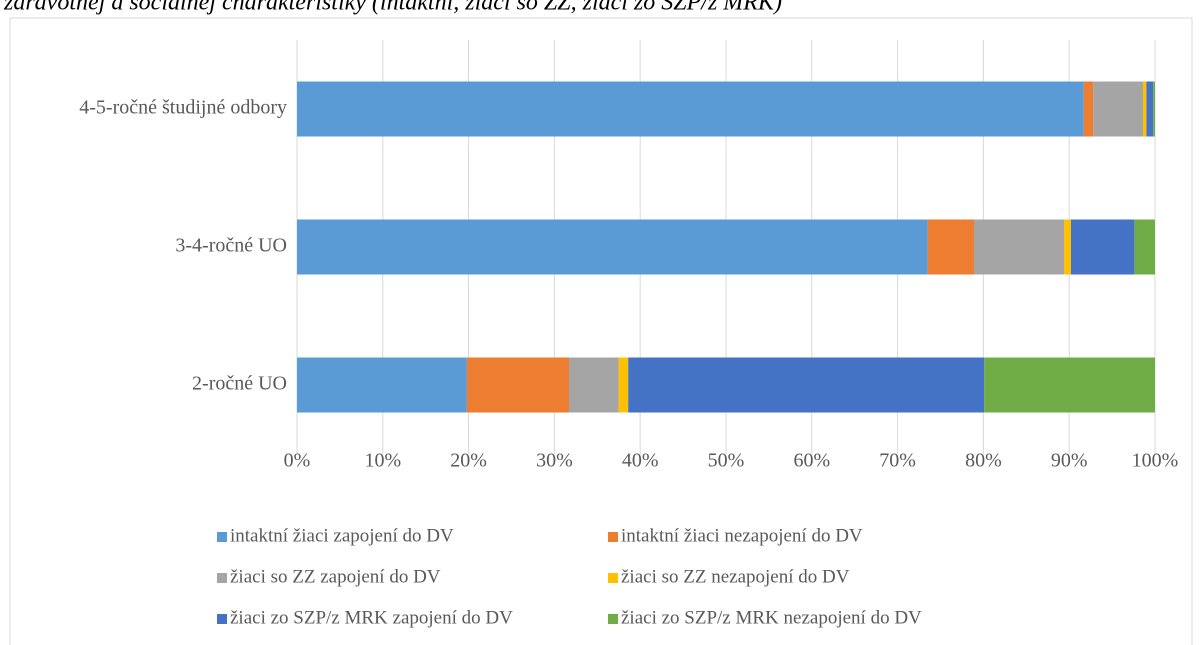  Describe the element at coordinates (371, 617) in the screenshot. I see `legend-label: žiaci zo SZP/z MRK zapojení do DV` at that location.